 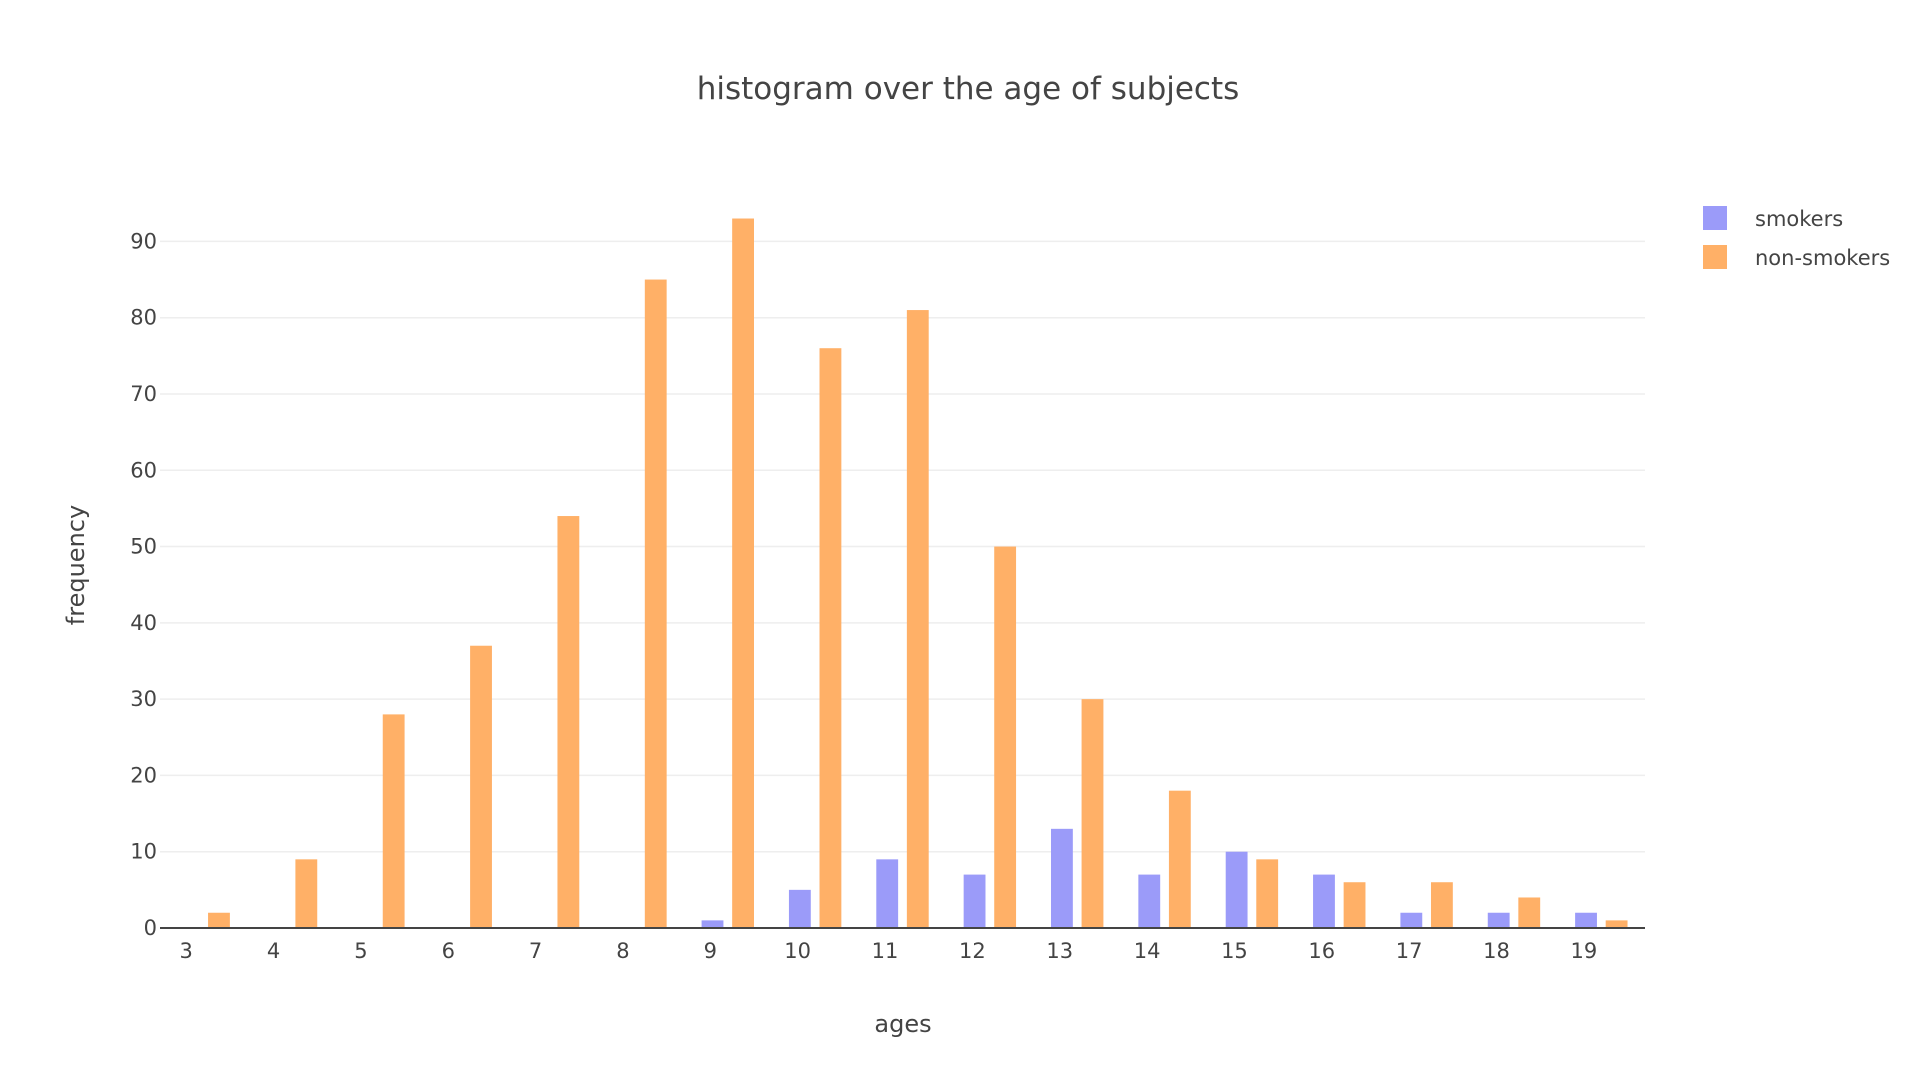 What do you see at coordinates (448, 951) in the screenshot?
I see `x-tick-label: 6` at bounding box center [448, 951].